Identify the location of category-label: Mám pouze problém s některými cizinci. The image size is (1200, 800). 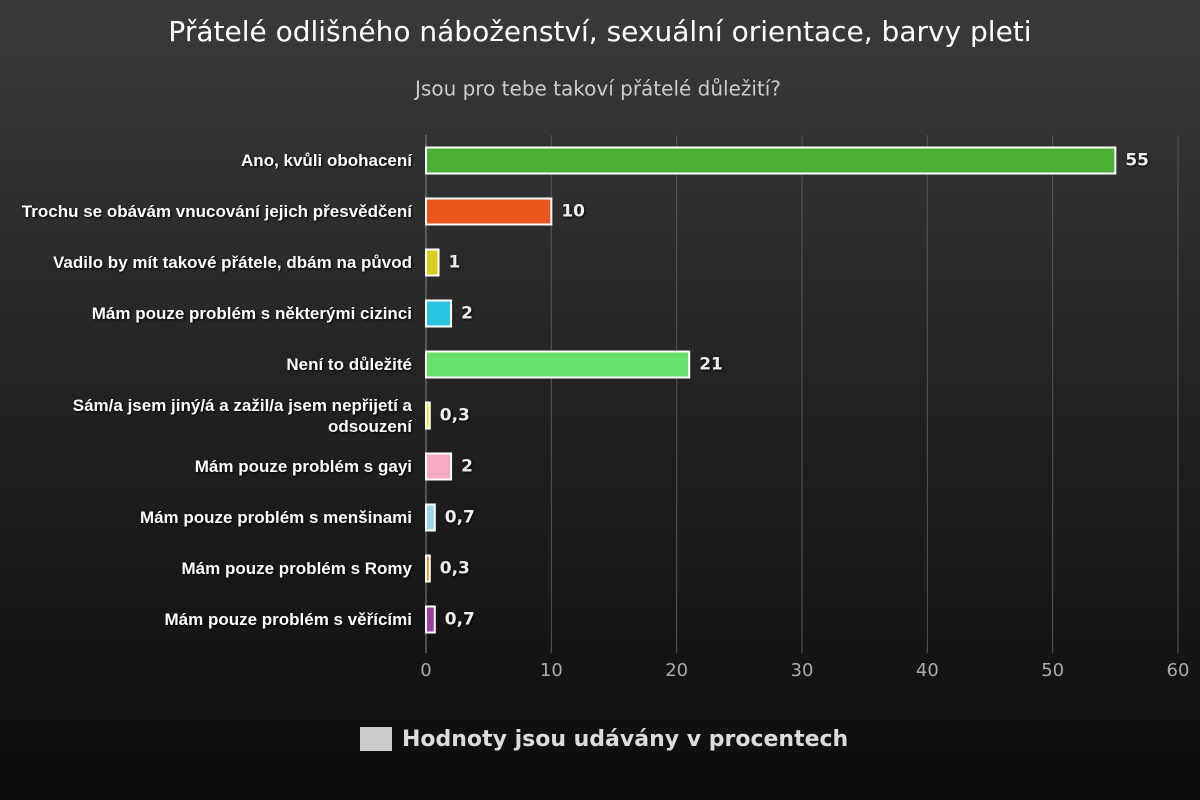
(251, 313).